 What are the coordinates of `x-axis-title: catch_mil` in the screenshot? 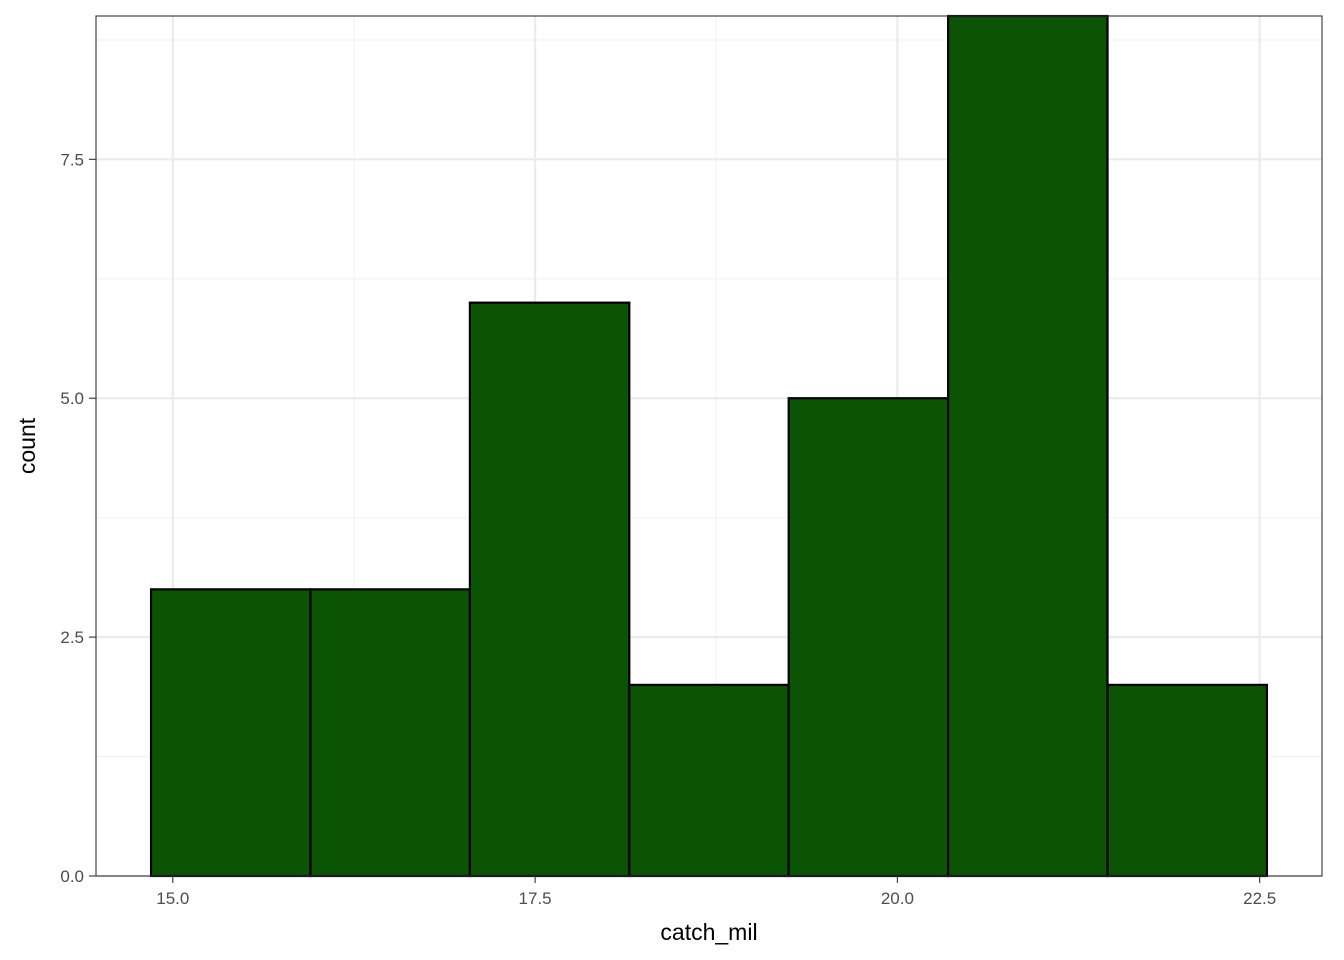 It's located at (708, 932).